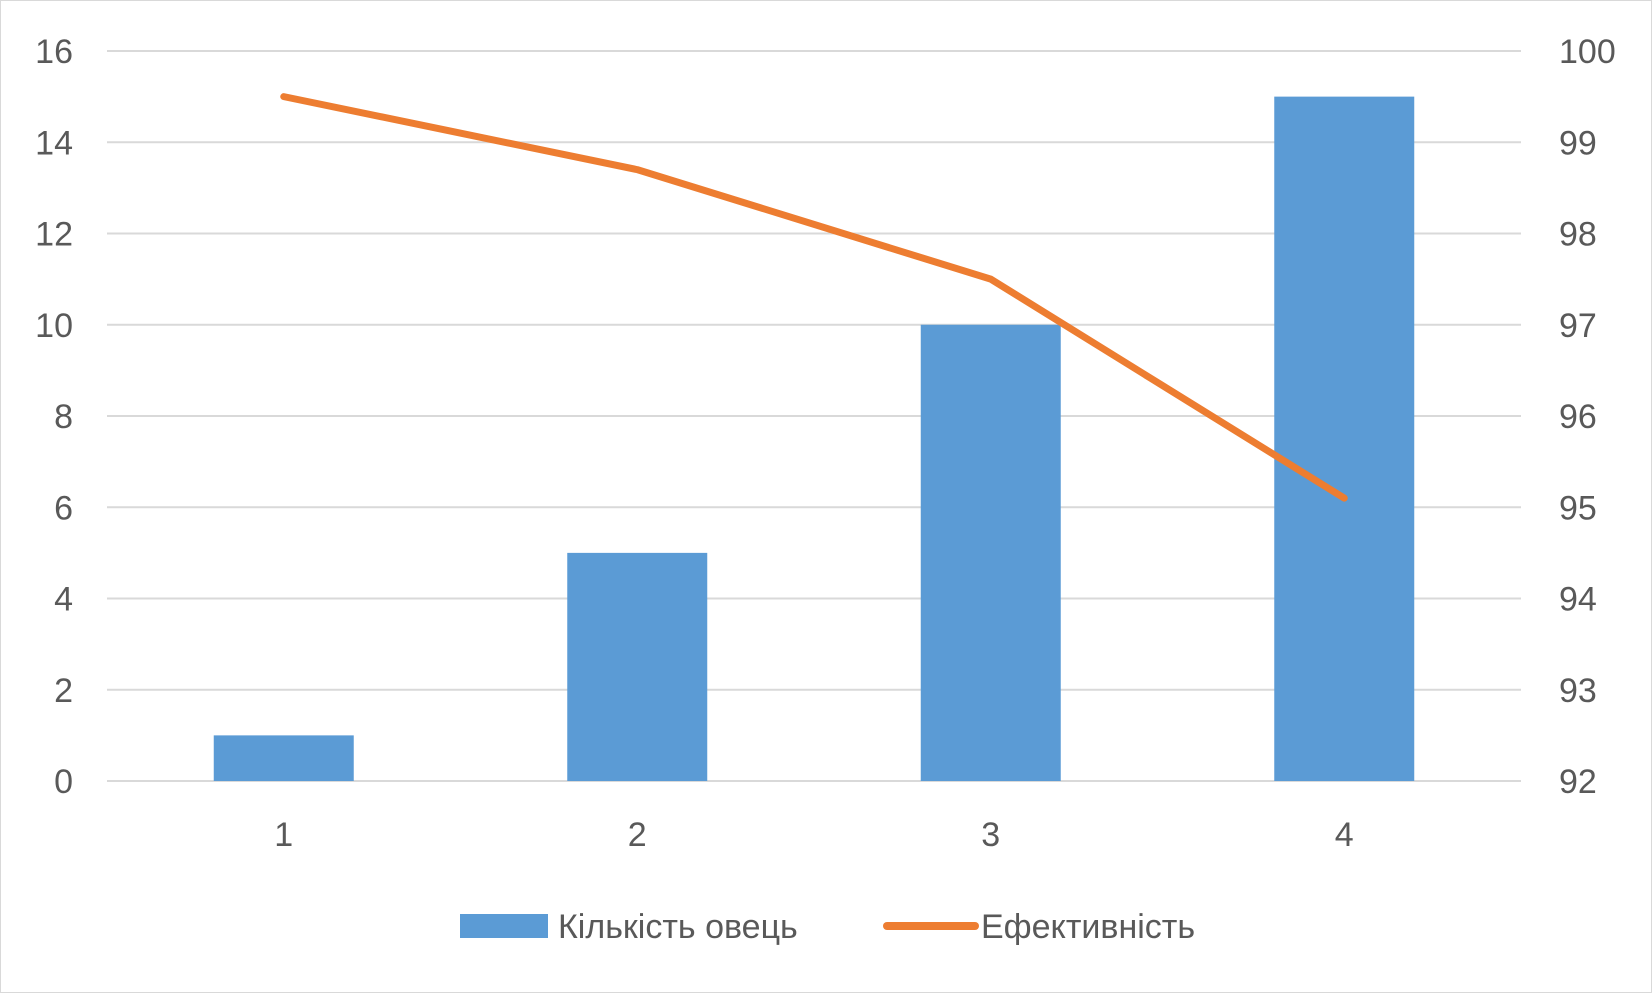 This screenshot has height=994, width=1652. I want to click on left-axis-tick-label: 16, so click(54, 52).